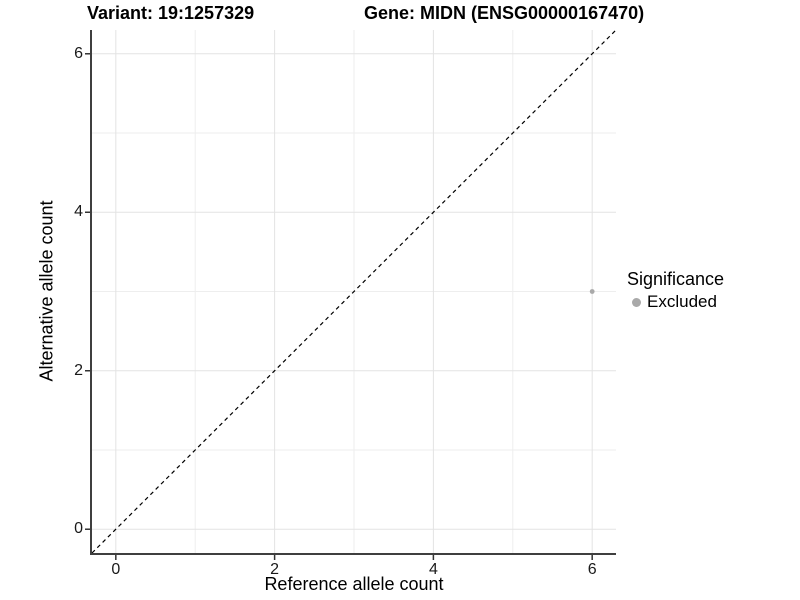  I want to click on x-tick-label: 2, so click(275, 569).